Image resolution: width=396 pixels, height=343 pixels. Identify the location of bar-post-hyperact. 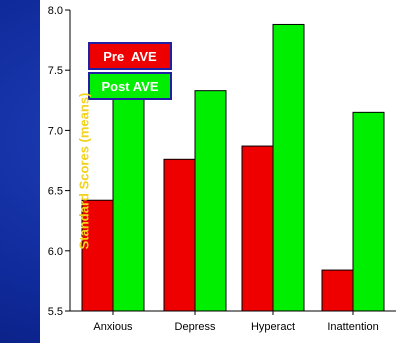
(288, 167).